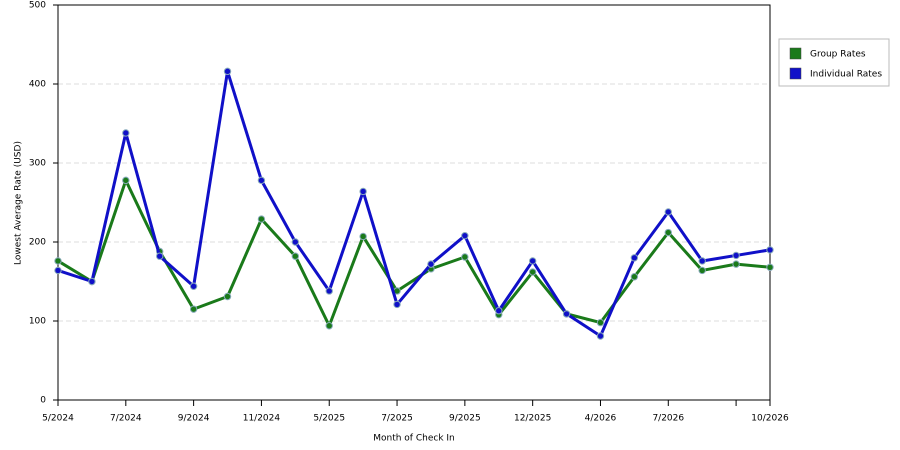 This screenshot has height=450, width=900. What do you see at coordinates (19, 203) in the screenshot?
I see `y-axis-label: Lowest Average Rate (USD)` at bounding box center [19, 203].